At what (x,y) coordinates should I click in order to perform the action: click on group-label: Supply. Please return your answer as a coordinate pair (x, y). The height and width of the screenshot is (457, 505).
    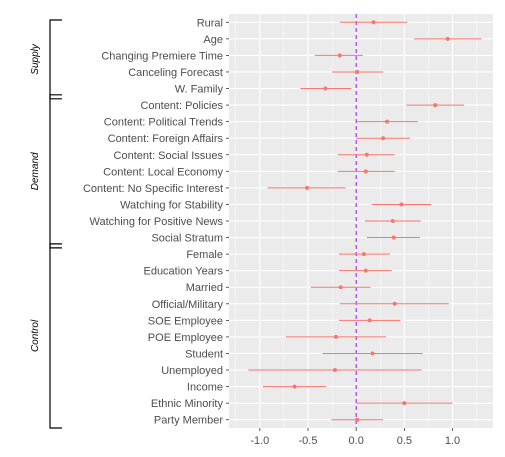
    Looking at the image, I should click on (35, 59).